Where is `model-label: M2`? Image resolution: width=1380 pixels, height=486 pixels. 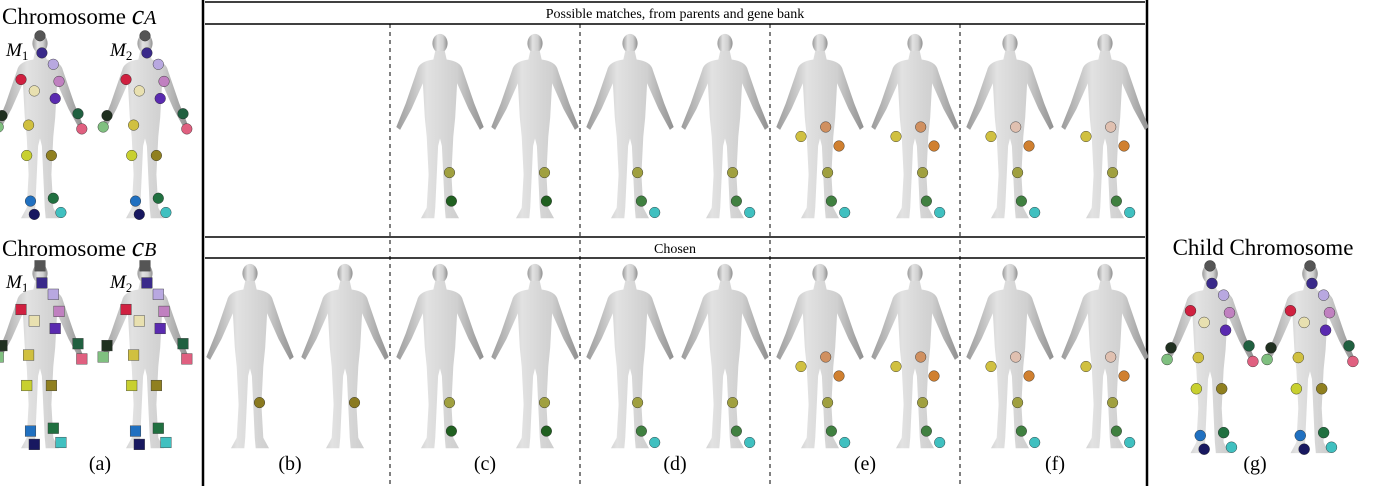 model-label: M2 is located at coordinates (120, 283).